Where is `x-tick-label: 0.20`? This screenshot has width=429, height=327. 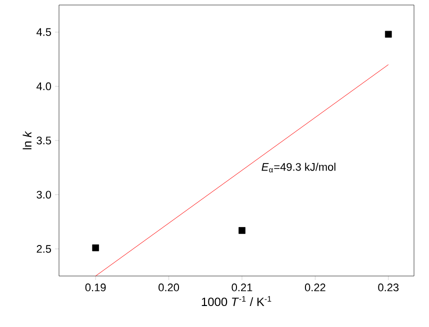 x-tick-label: 0.20 is located at coordinates (169, 288).